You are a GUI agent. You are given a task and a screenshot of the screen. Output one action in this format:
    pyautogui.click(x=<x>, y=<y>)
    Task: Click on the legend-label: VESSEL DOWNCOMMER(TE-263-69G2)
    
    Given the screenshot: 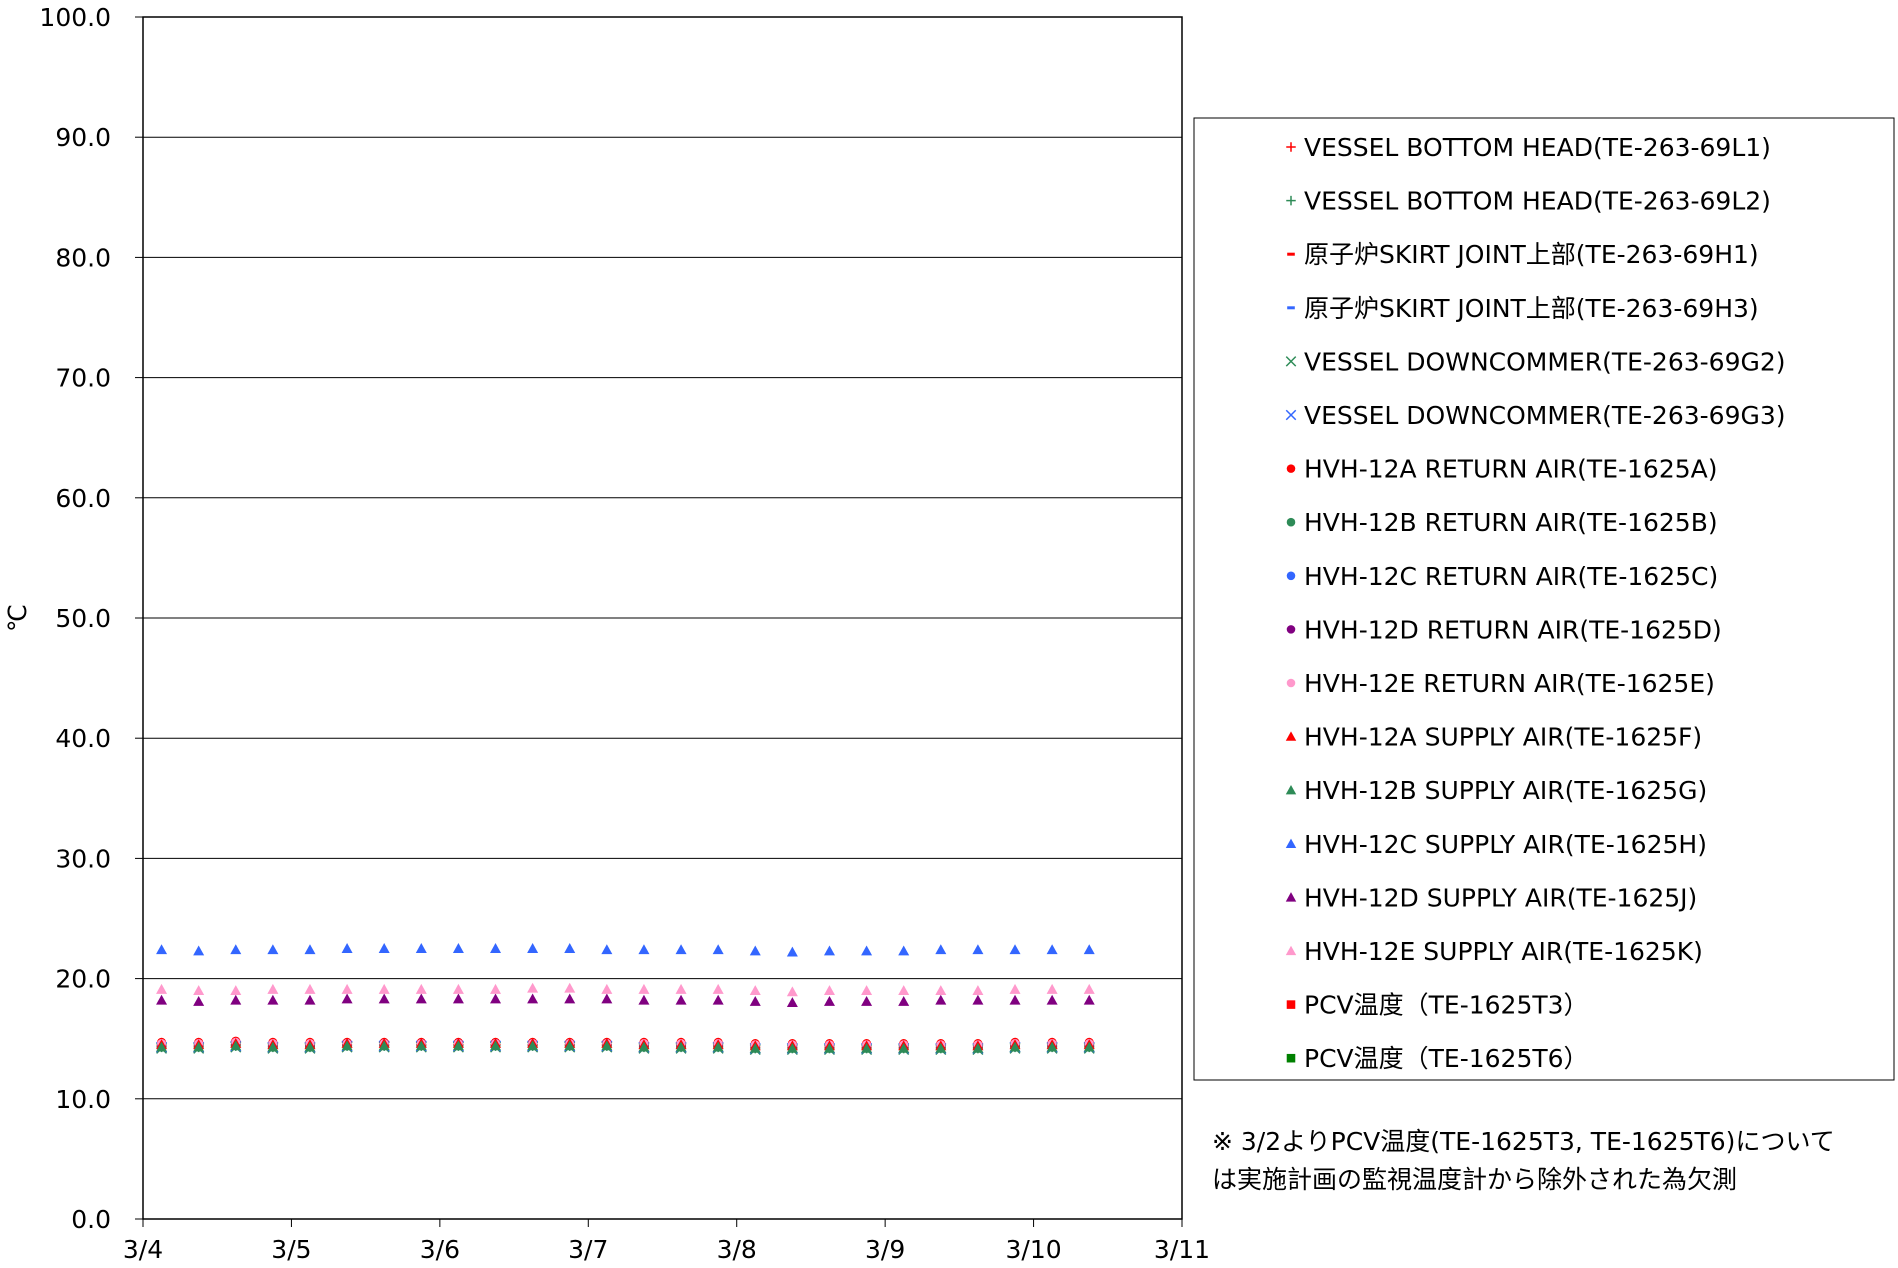 What is the action you would take?
    pyautogui.click(x=1545, y=361)
    